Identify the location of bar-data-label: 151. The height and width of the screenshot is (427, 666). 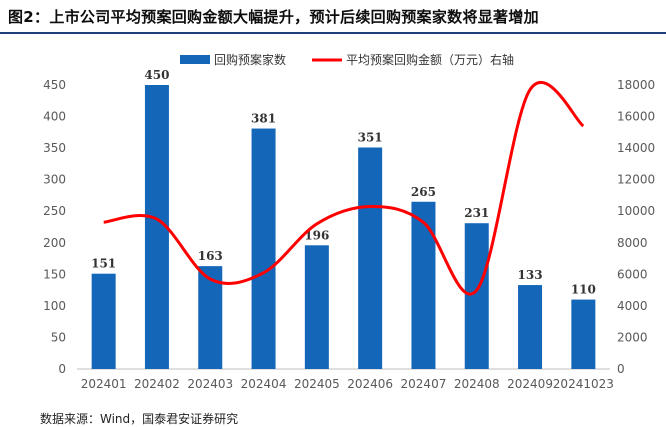
(103, 264).